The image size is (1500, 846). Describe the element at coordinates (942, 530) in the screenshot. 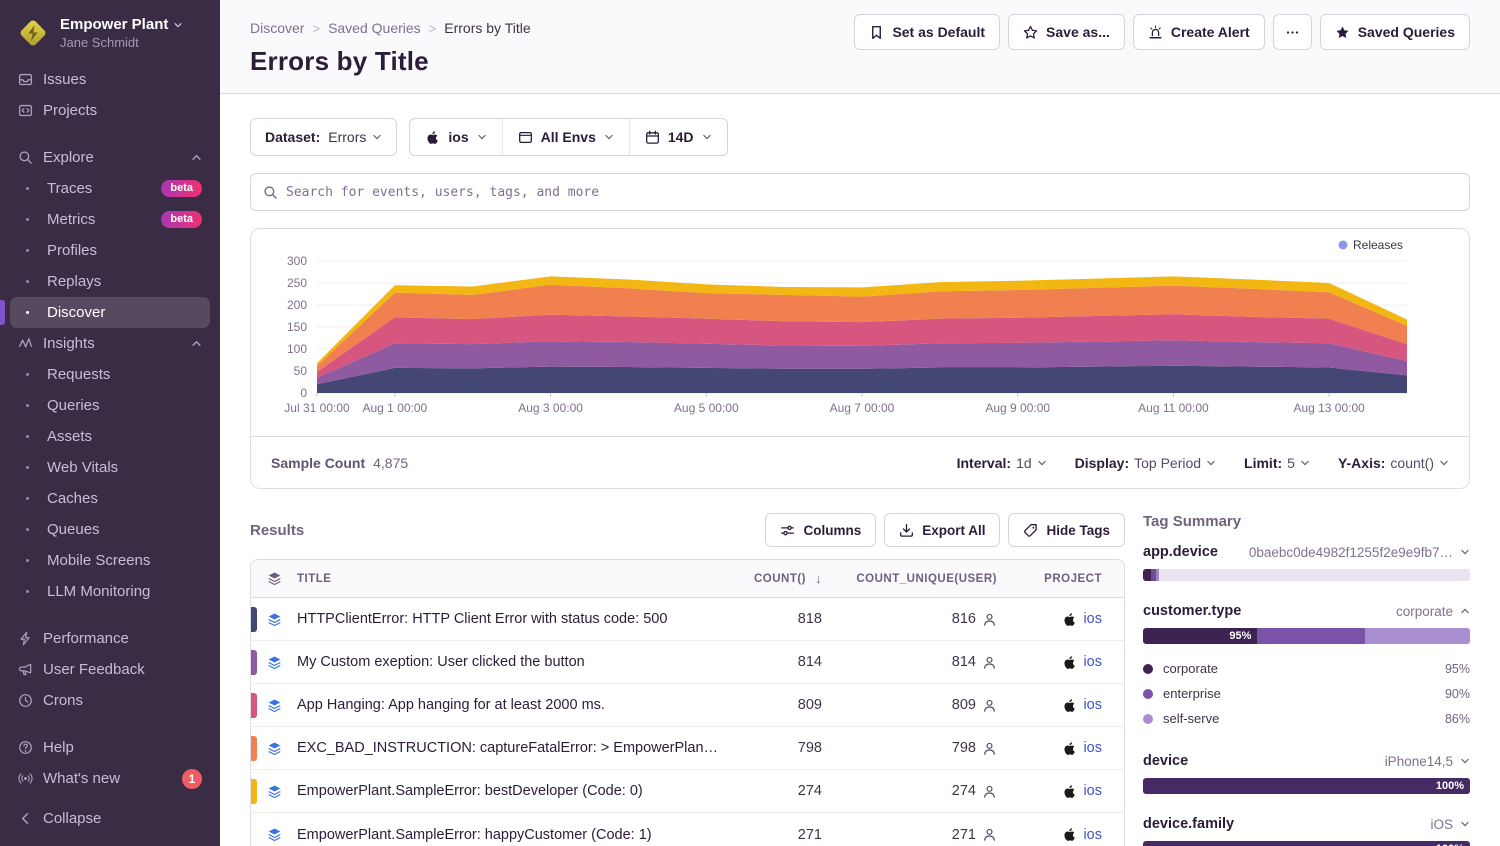

I see `export-all-button: Export All` at that location.